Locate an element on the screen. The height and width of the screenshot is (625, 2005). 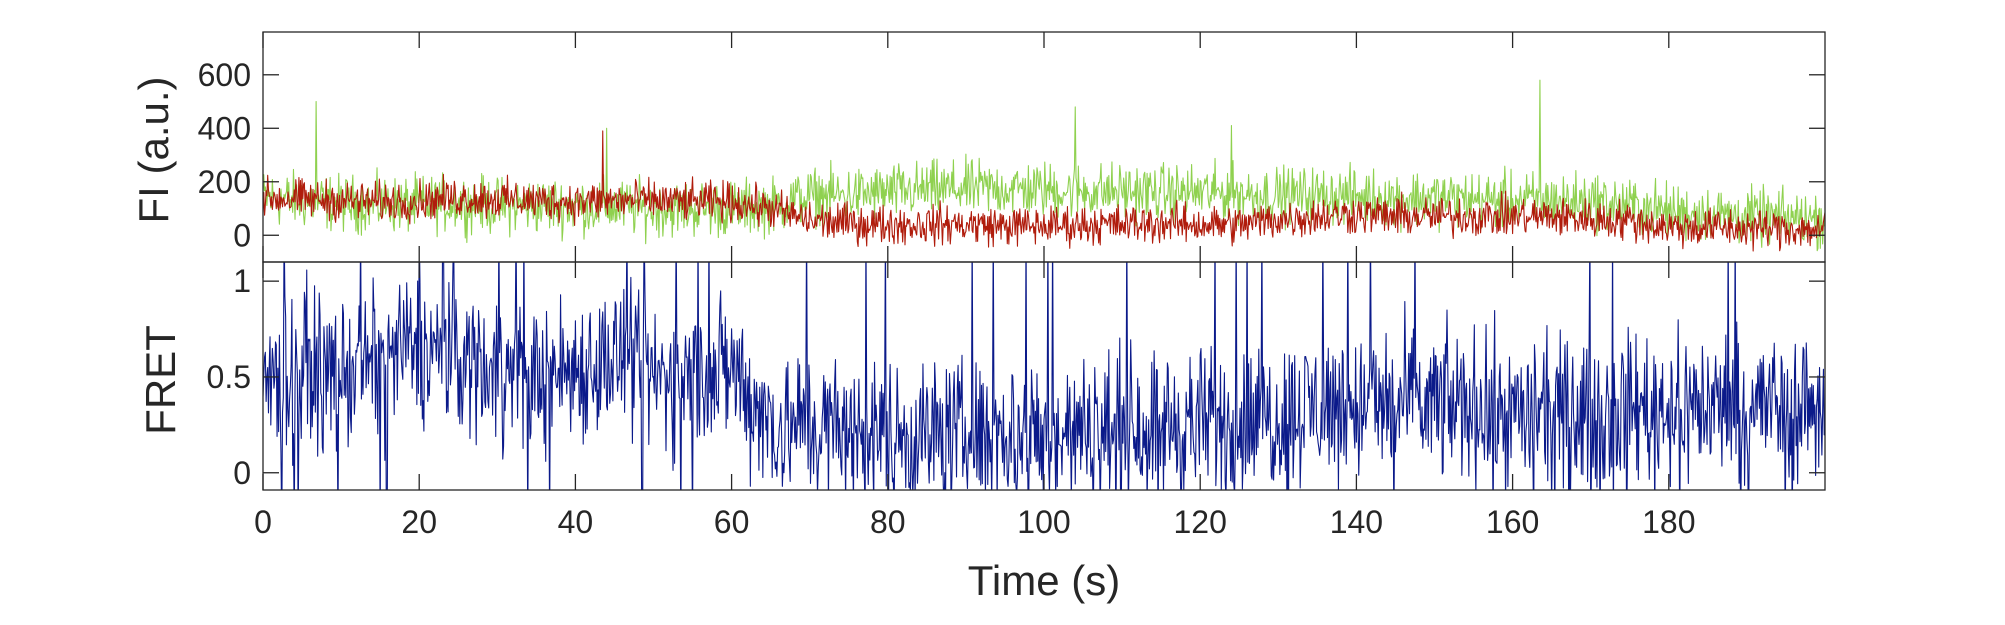
y-tick-label: 1 is located at coordinates (242, 281).